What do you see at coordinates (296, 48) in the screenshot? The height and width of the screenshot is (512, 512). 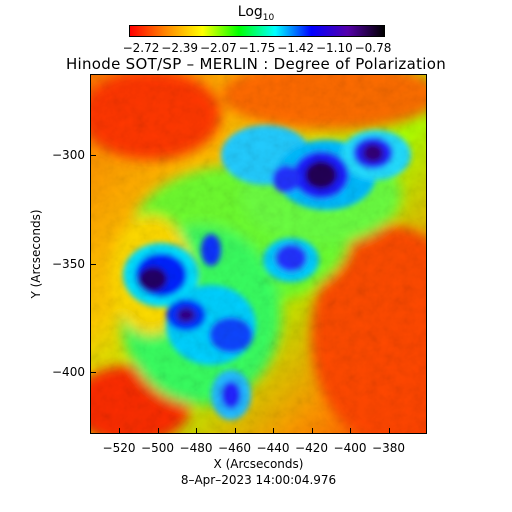 I see `colorbar-tick-label: −1.42` at bounding box center [296, 48].